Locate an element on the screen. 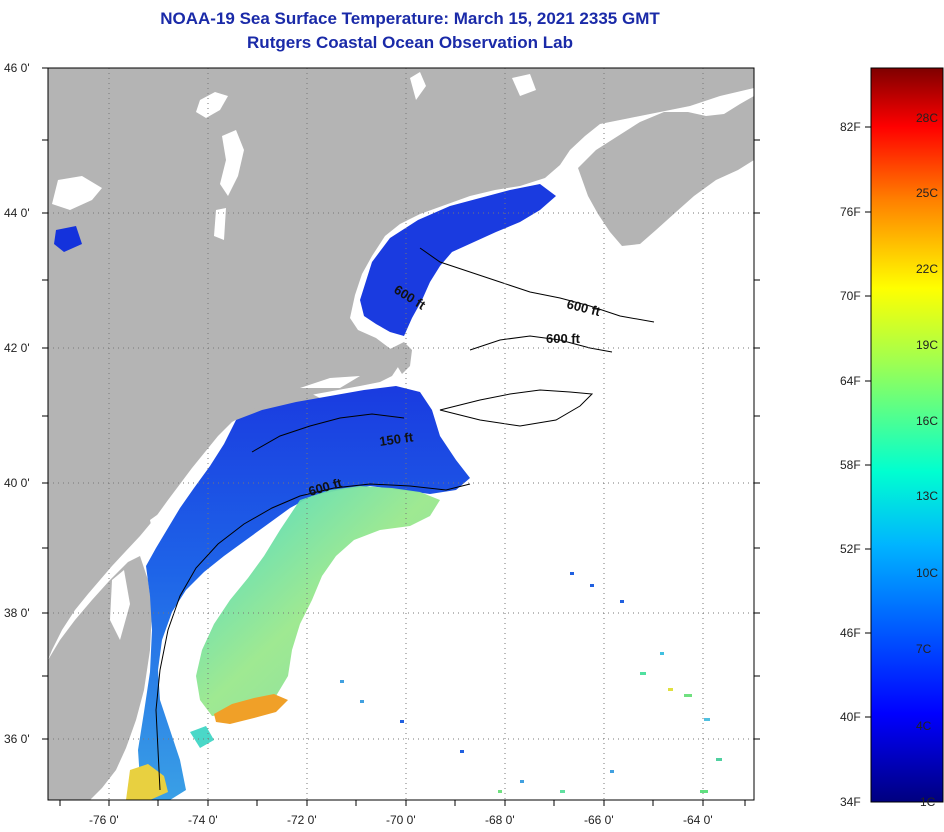 This screenshot has height=832, width=944. colorbar-c-label: 4C is located at coordinates (924, 726).